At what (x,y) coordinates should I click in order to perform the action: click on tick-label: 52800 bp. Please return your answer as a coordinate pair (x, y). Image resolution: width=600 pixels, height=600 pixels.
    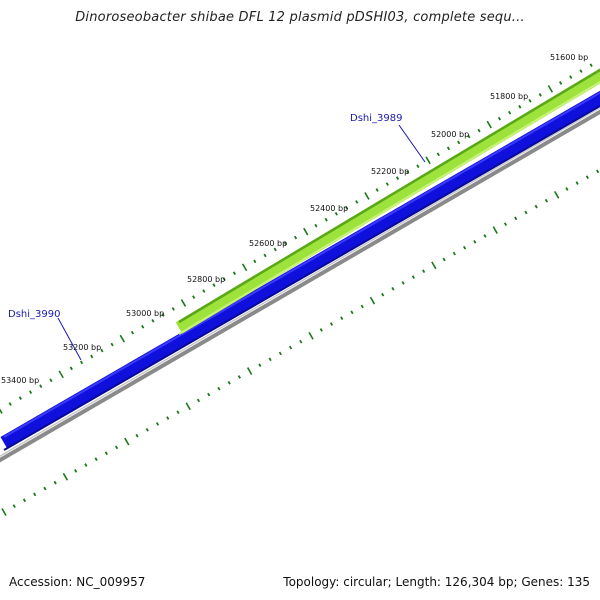
    Looking at the image, I should click on (206, 279).